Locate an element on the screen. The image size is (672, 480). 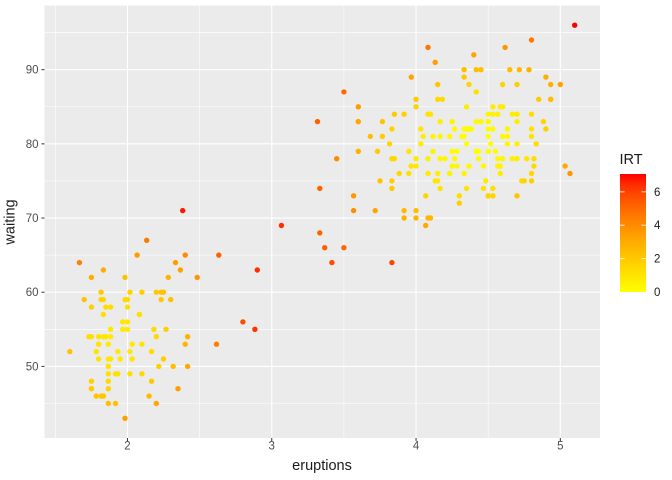
y-axis-title: waiting is located at coordinates (11, 222).